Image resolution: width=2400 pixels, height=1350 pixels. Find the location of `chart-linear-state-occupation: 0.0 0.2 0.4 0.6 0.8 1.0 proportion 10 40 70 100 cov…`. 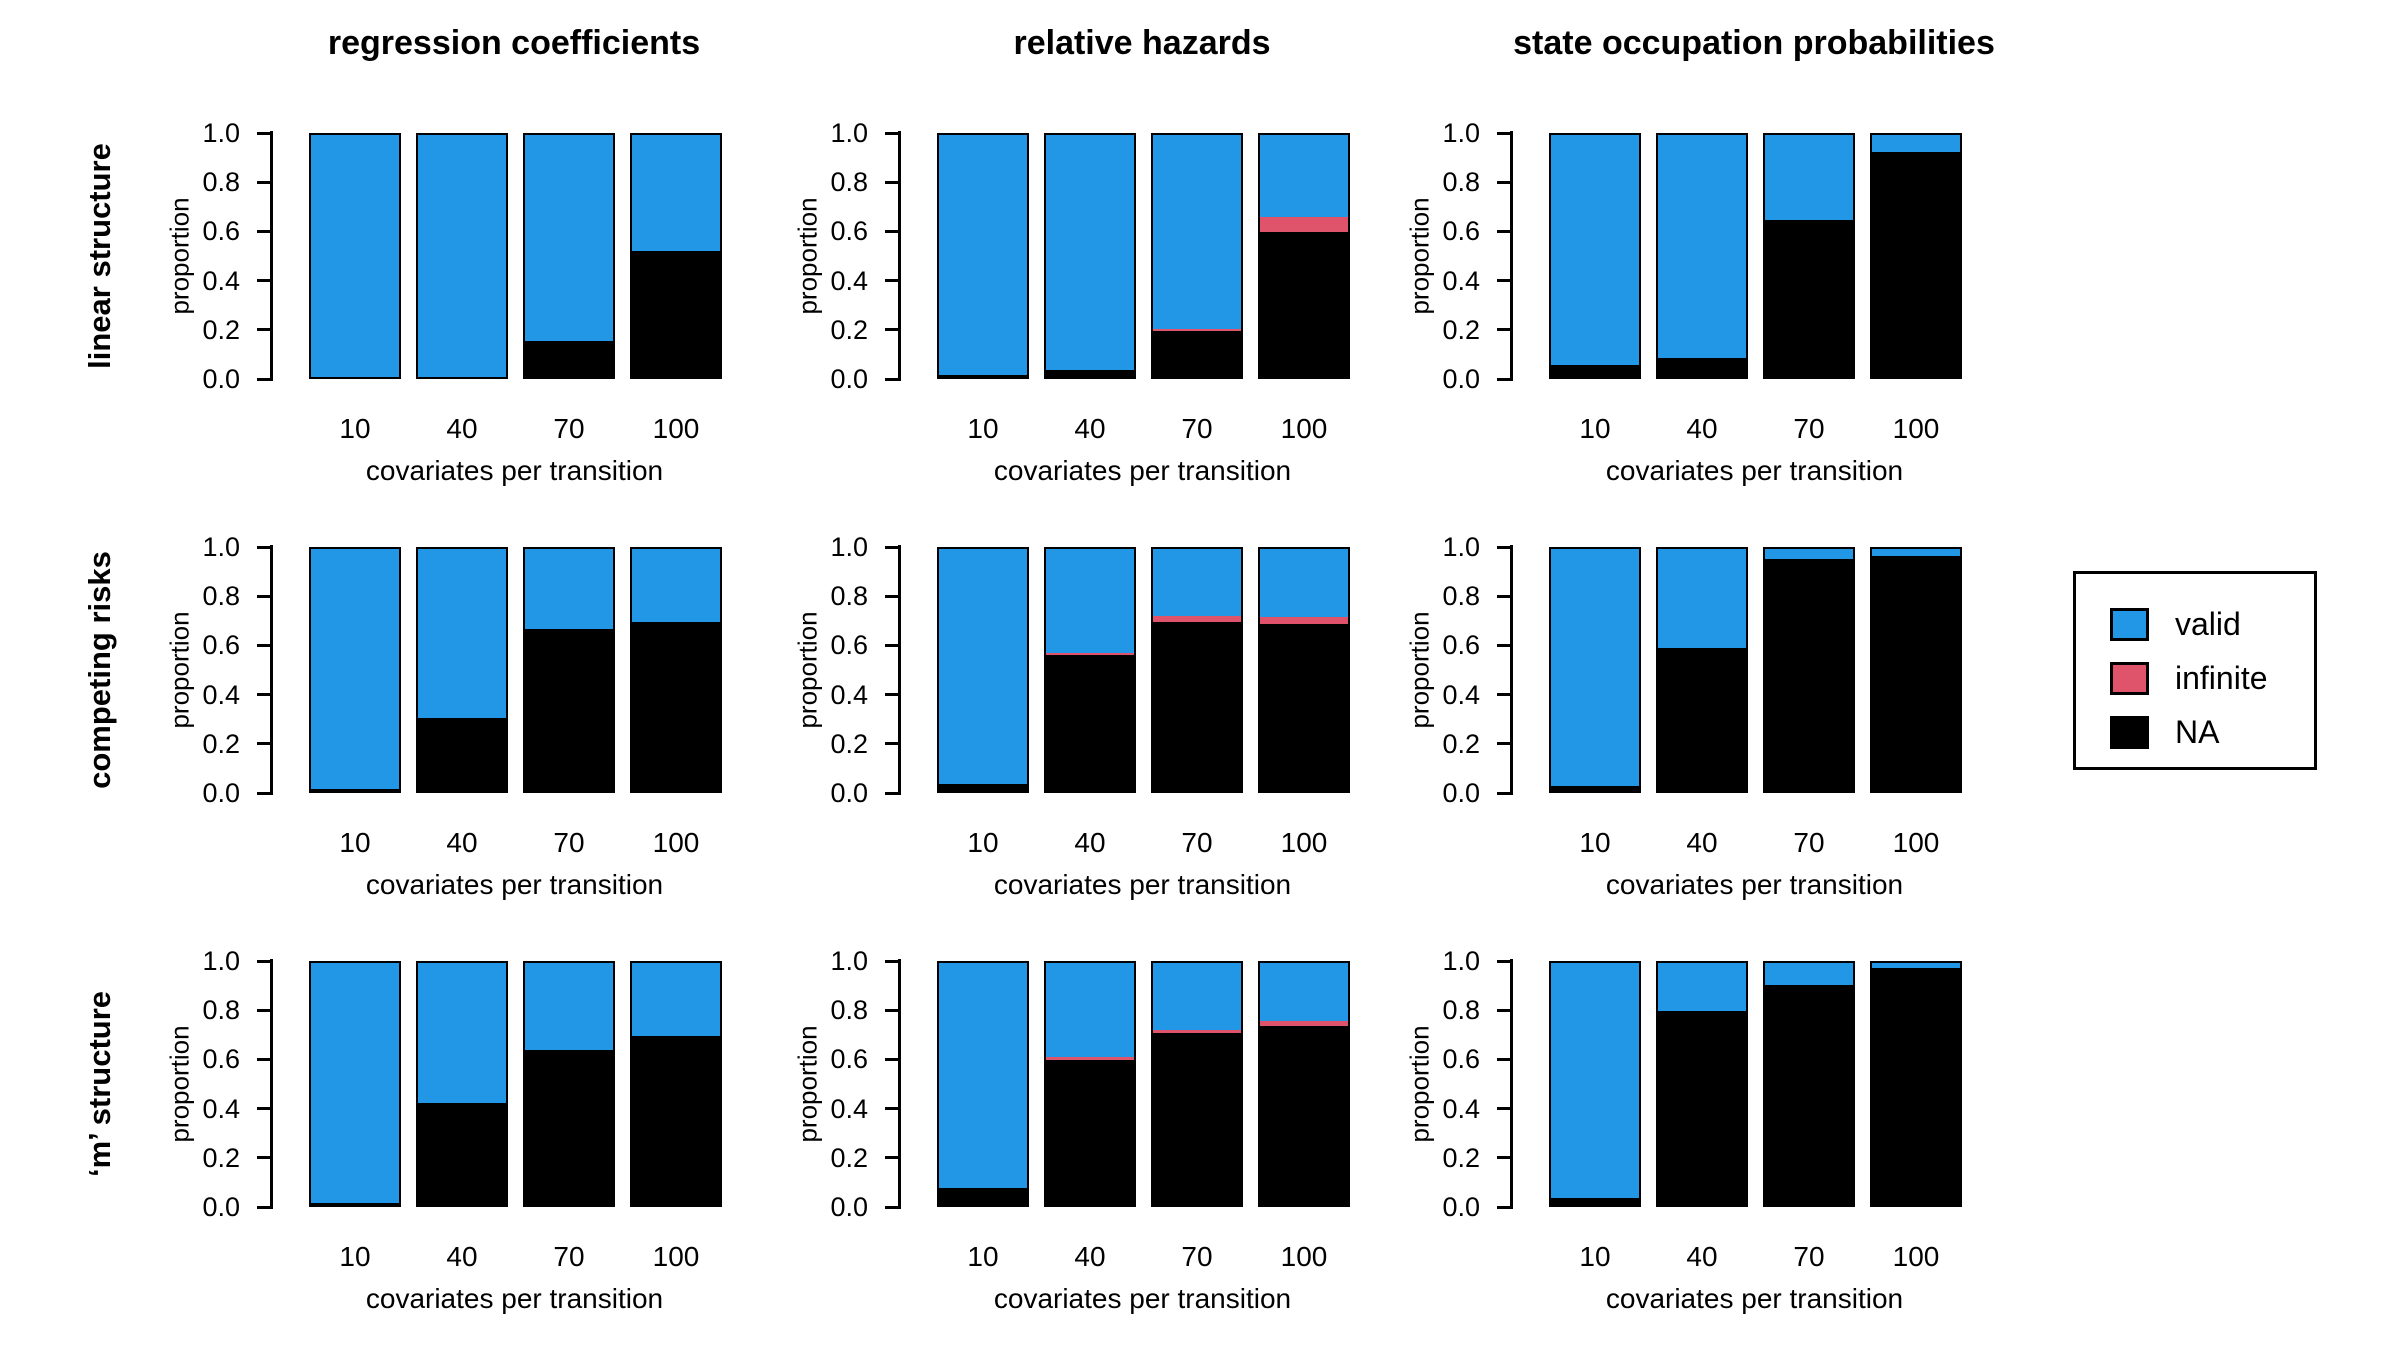

chart-linear-state-occupation: 0.0 0.2 0.4 0.6 0.8 1.0 proportion 10 40 70 100 cov… is located at coordinates (1684, 302).